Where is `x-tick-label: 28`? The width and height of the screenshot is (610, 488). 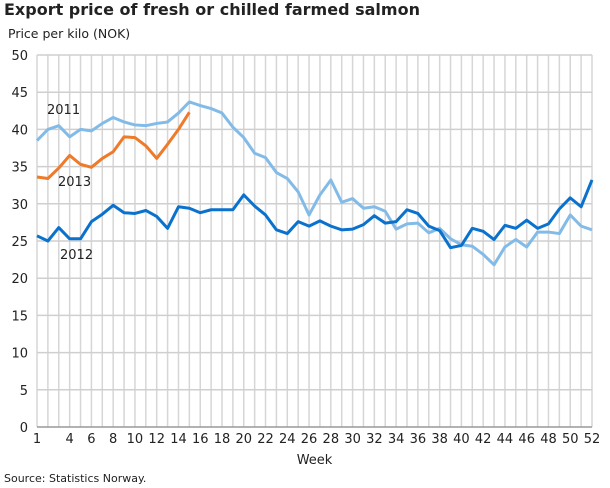 x-tick-label: 28 is located at coordinates (331, 439).